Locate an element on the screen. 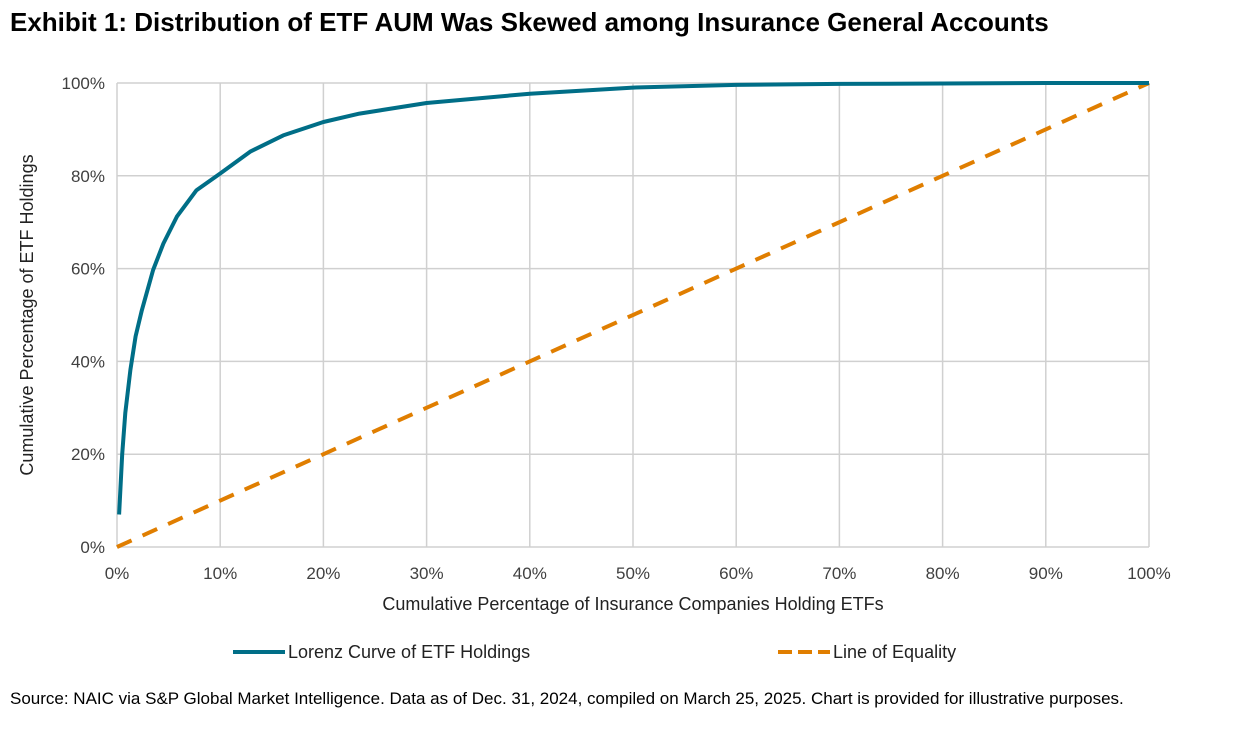 This screenshot has width=1237, height=736. x-tick-label: 60% is located at coordinates (736, 573).